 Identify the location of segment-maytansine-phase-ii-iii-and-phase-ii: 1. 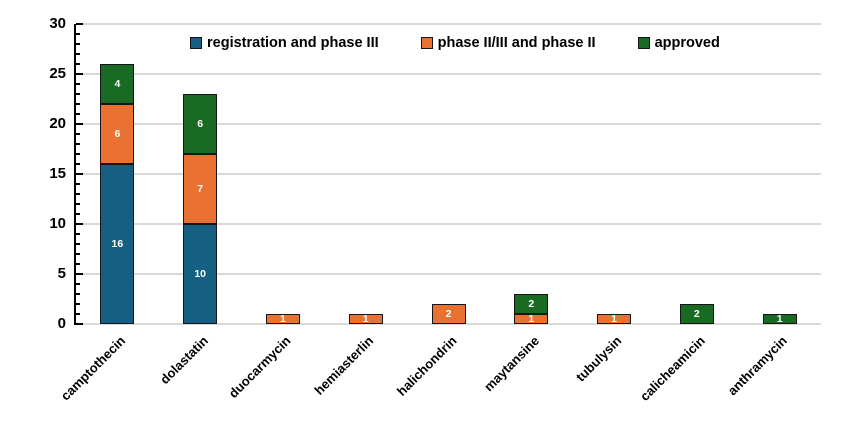
(531, 318).